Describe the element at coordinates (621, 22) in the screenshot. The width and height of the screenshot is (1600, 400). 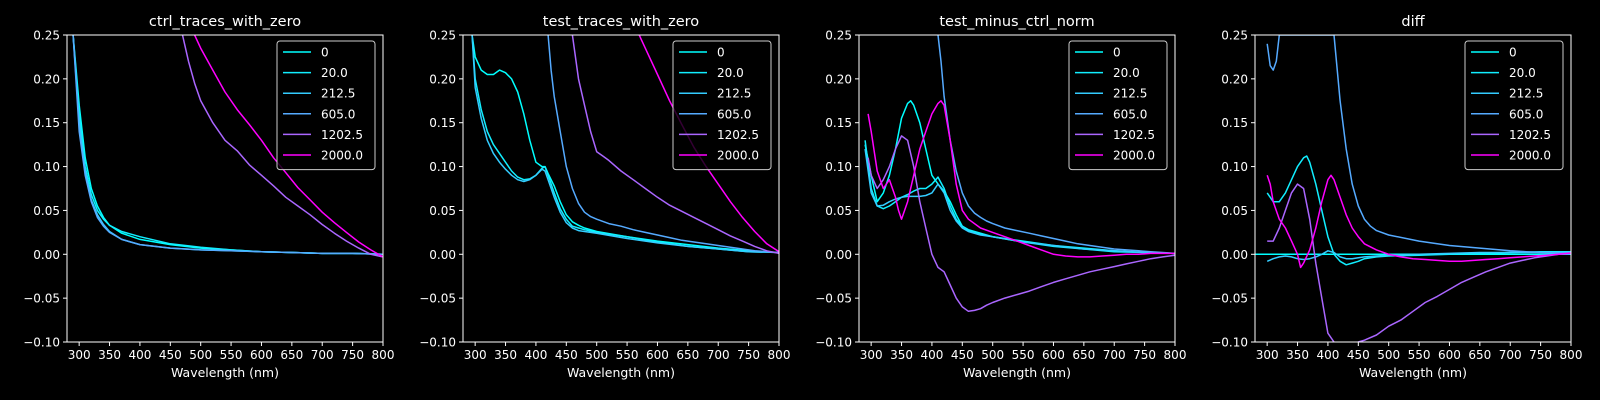
I see `chart-title: test_traces_with_zero` at that location.